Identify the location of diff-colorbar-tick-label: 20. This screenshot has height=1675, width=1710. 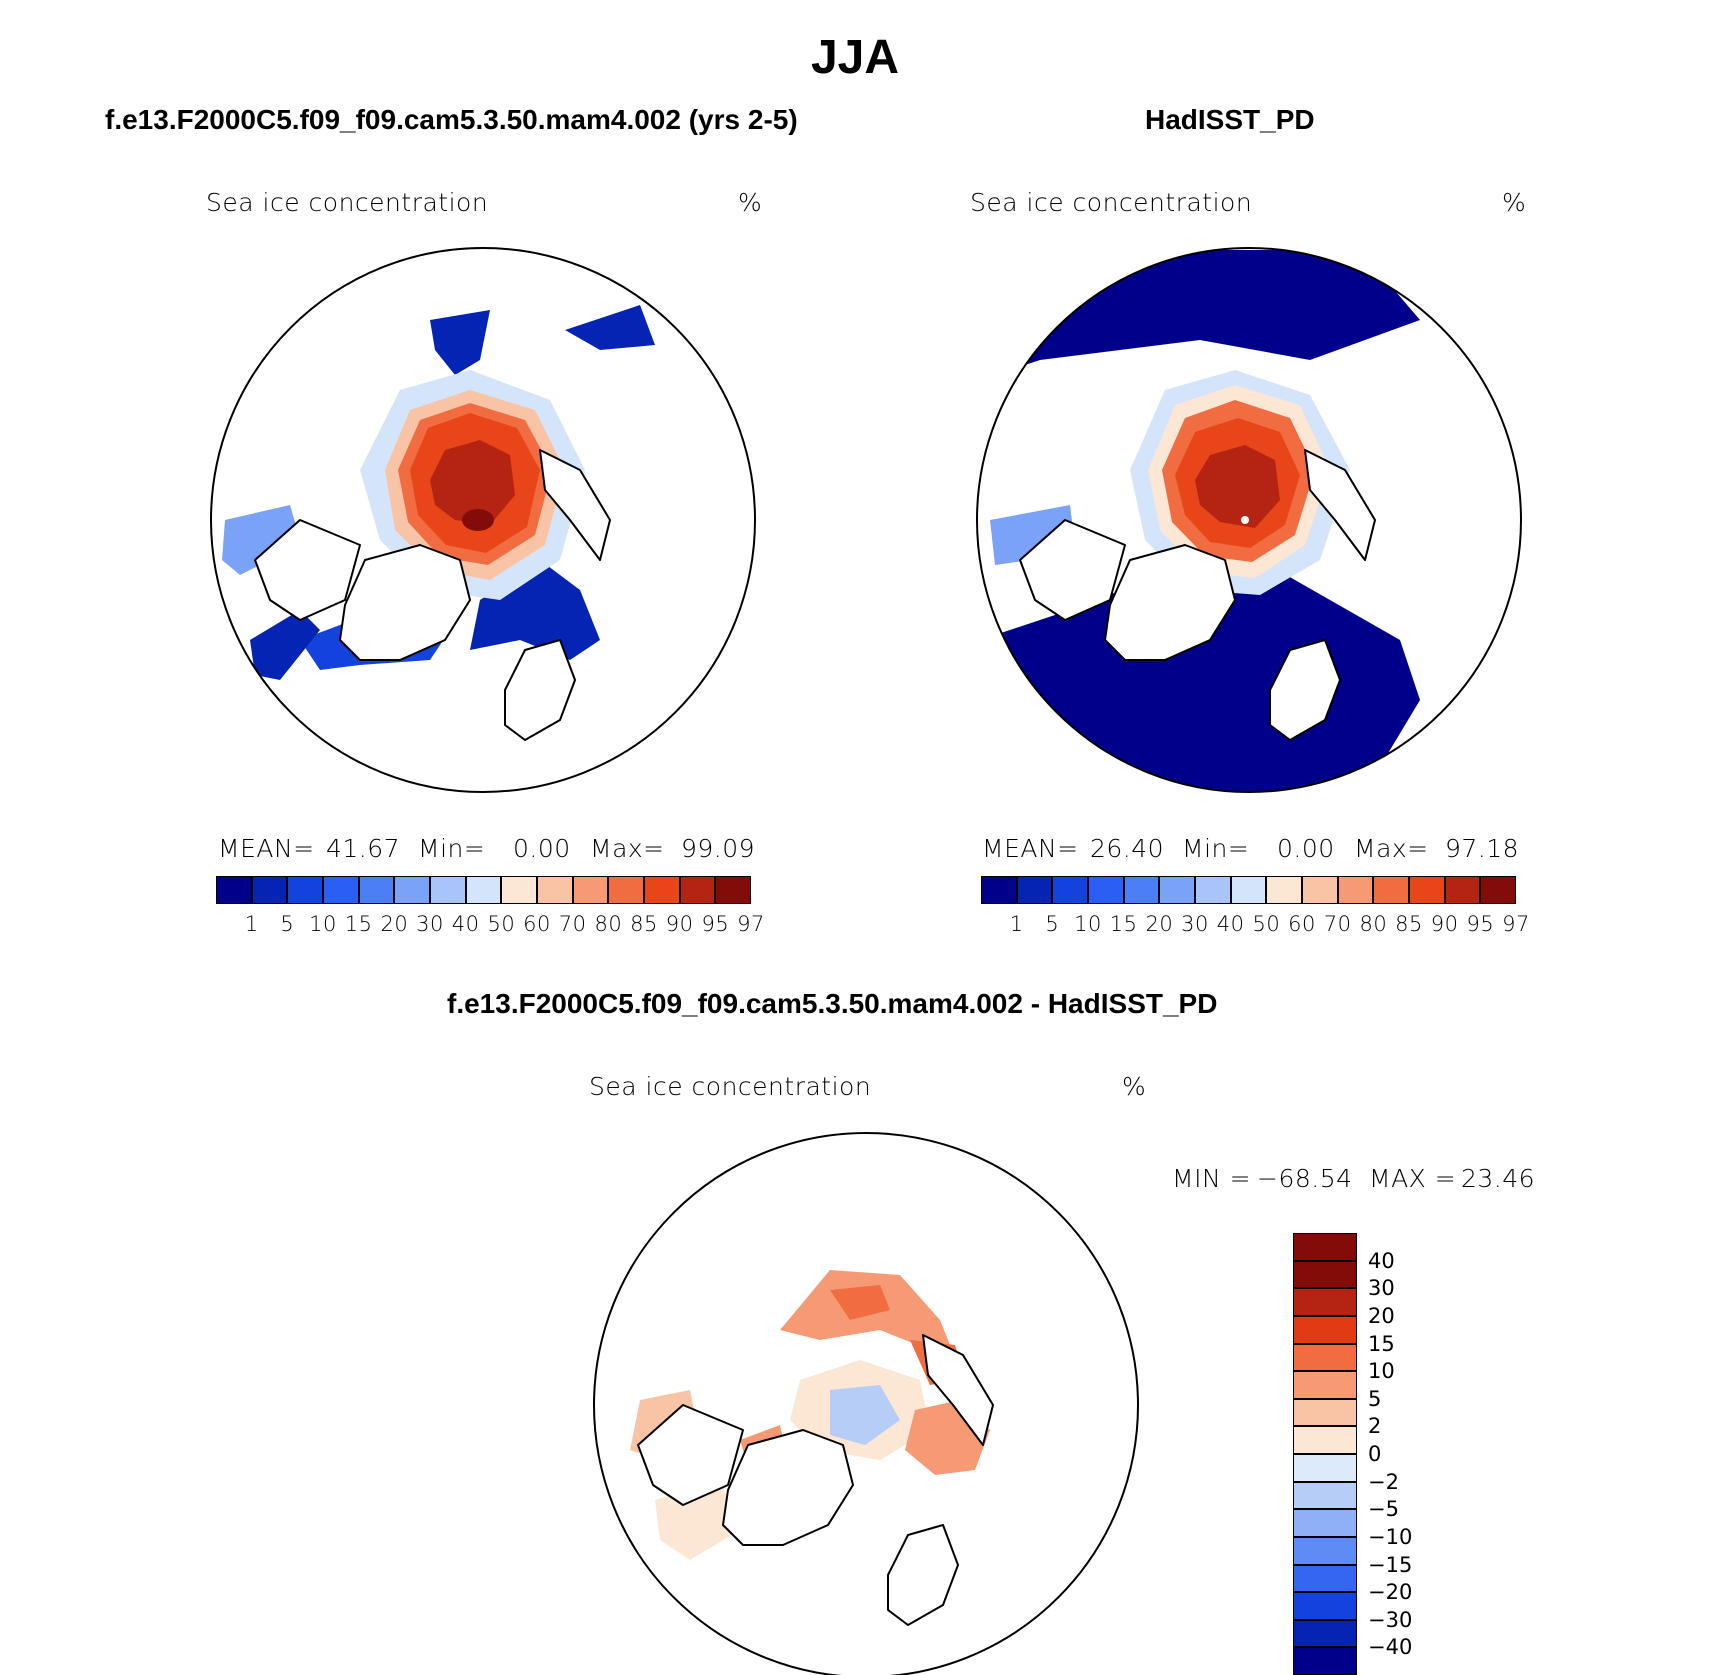
(1381, 1315).